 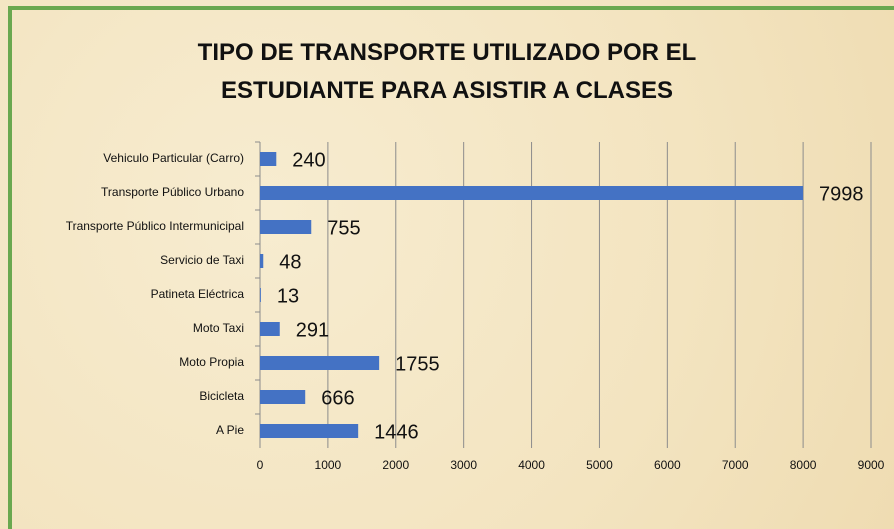 What do you see at coordinates (218, 328) in the screenshot?
I see `y-tick-label: Moto Taxi` at bounding box center [218, 328].